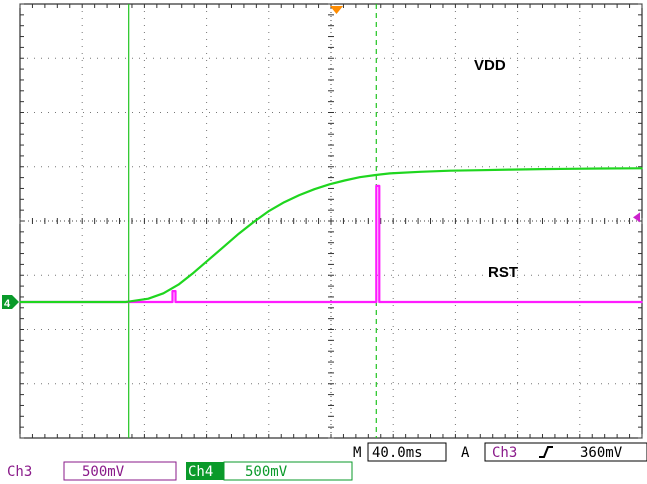 This screenshot has height=484, width=647. Describe the element at coordinates (503, 272) in the screenshot. I see `rst-label: RST` at that location.